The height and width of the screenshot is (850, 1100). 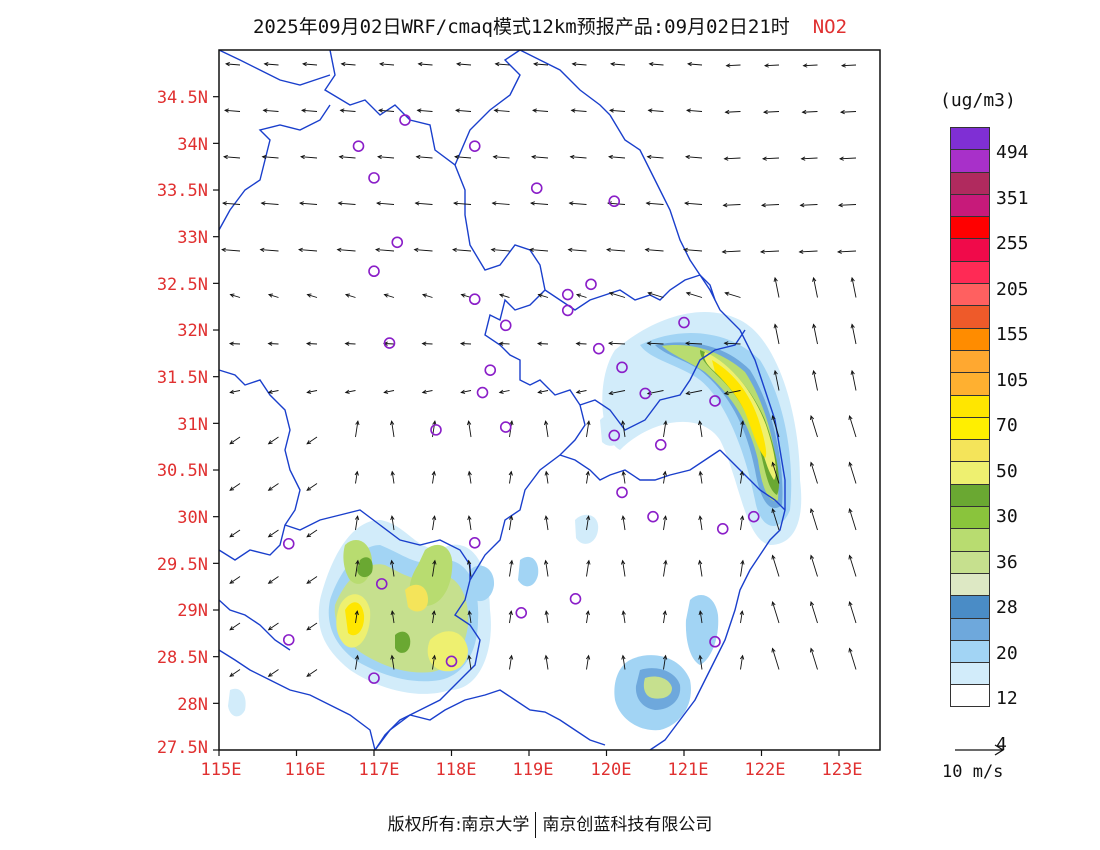 What do you see at coordinates (192, 518) in the screenshot?
I see `lat-label: 30N` at bounding box center [192, 518].